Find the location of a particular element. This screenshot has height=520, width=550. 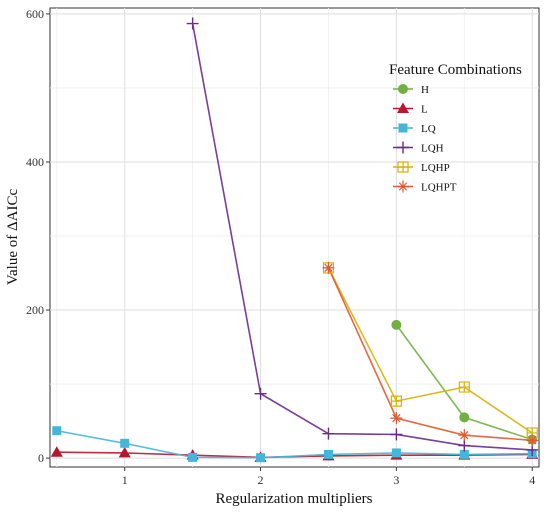

legend-key-marker-lqhpt is located at coordinates (403, 186).